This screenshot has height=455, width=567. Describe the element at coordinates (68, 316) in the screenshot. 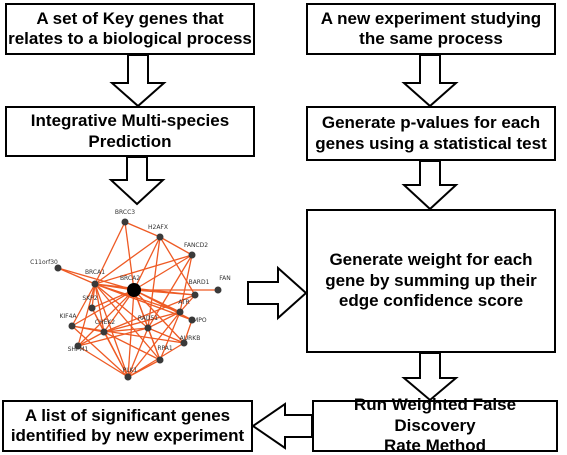

I see `network-node-label: KIF4A` at that location.